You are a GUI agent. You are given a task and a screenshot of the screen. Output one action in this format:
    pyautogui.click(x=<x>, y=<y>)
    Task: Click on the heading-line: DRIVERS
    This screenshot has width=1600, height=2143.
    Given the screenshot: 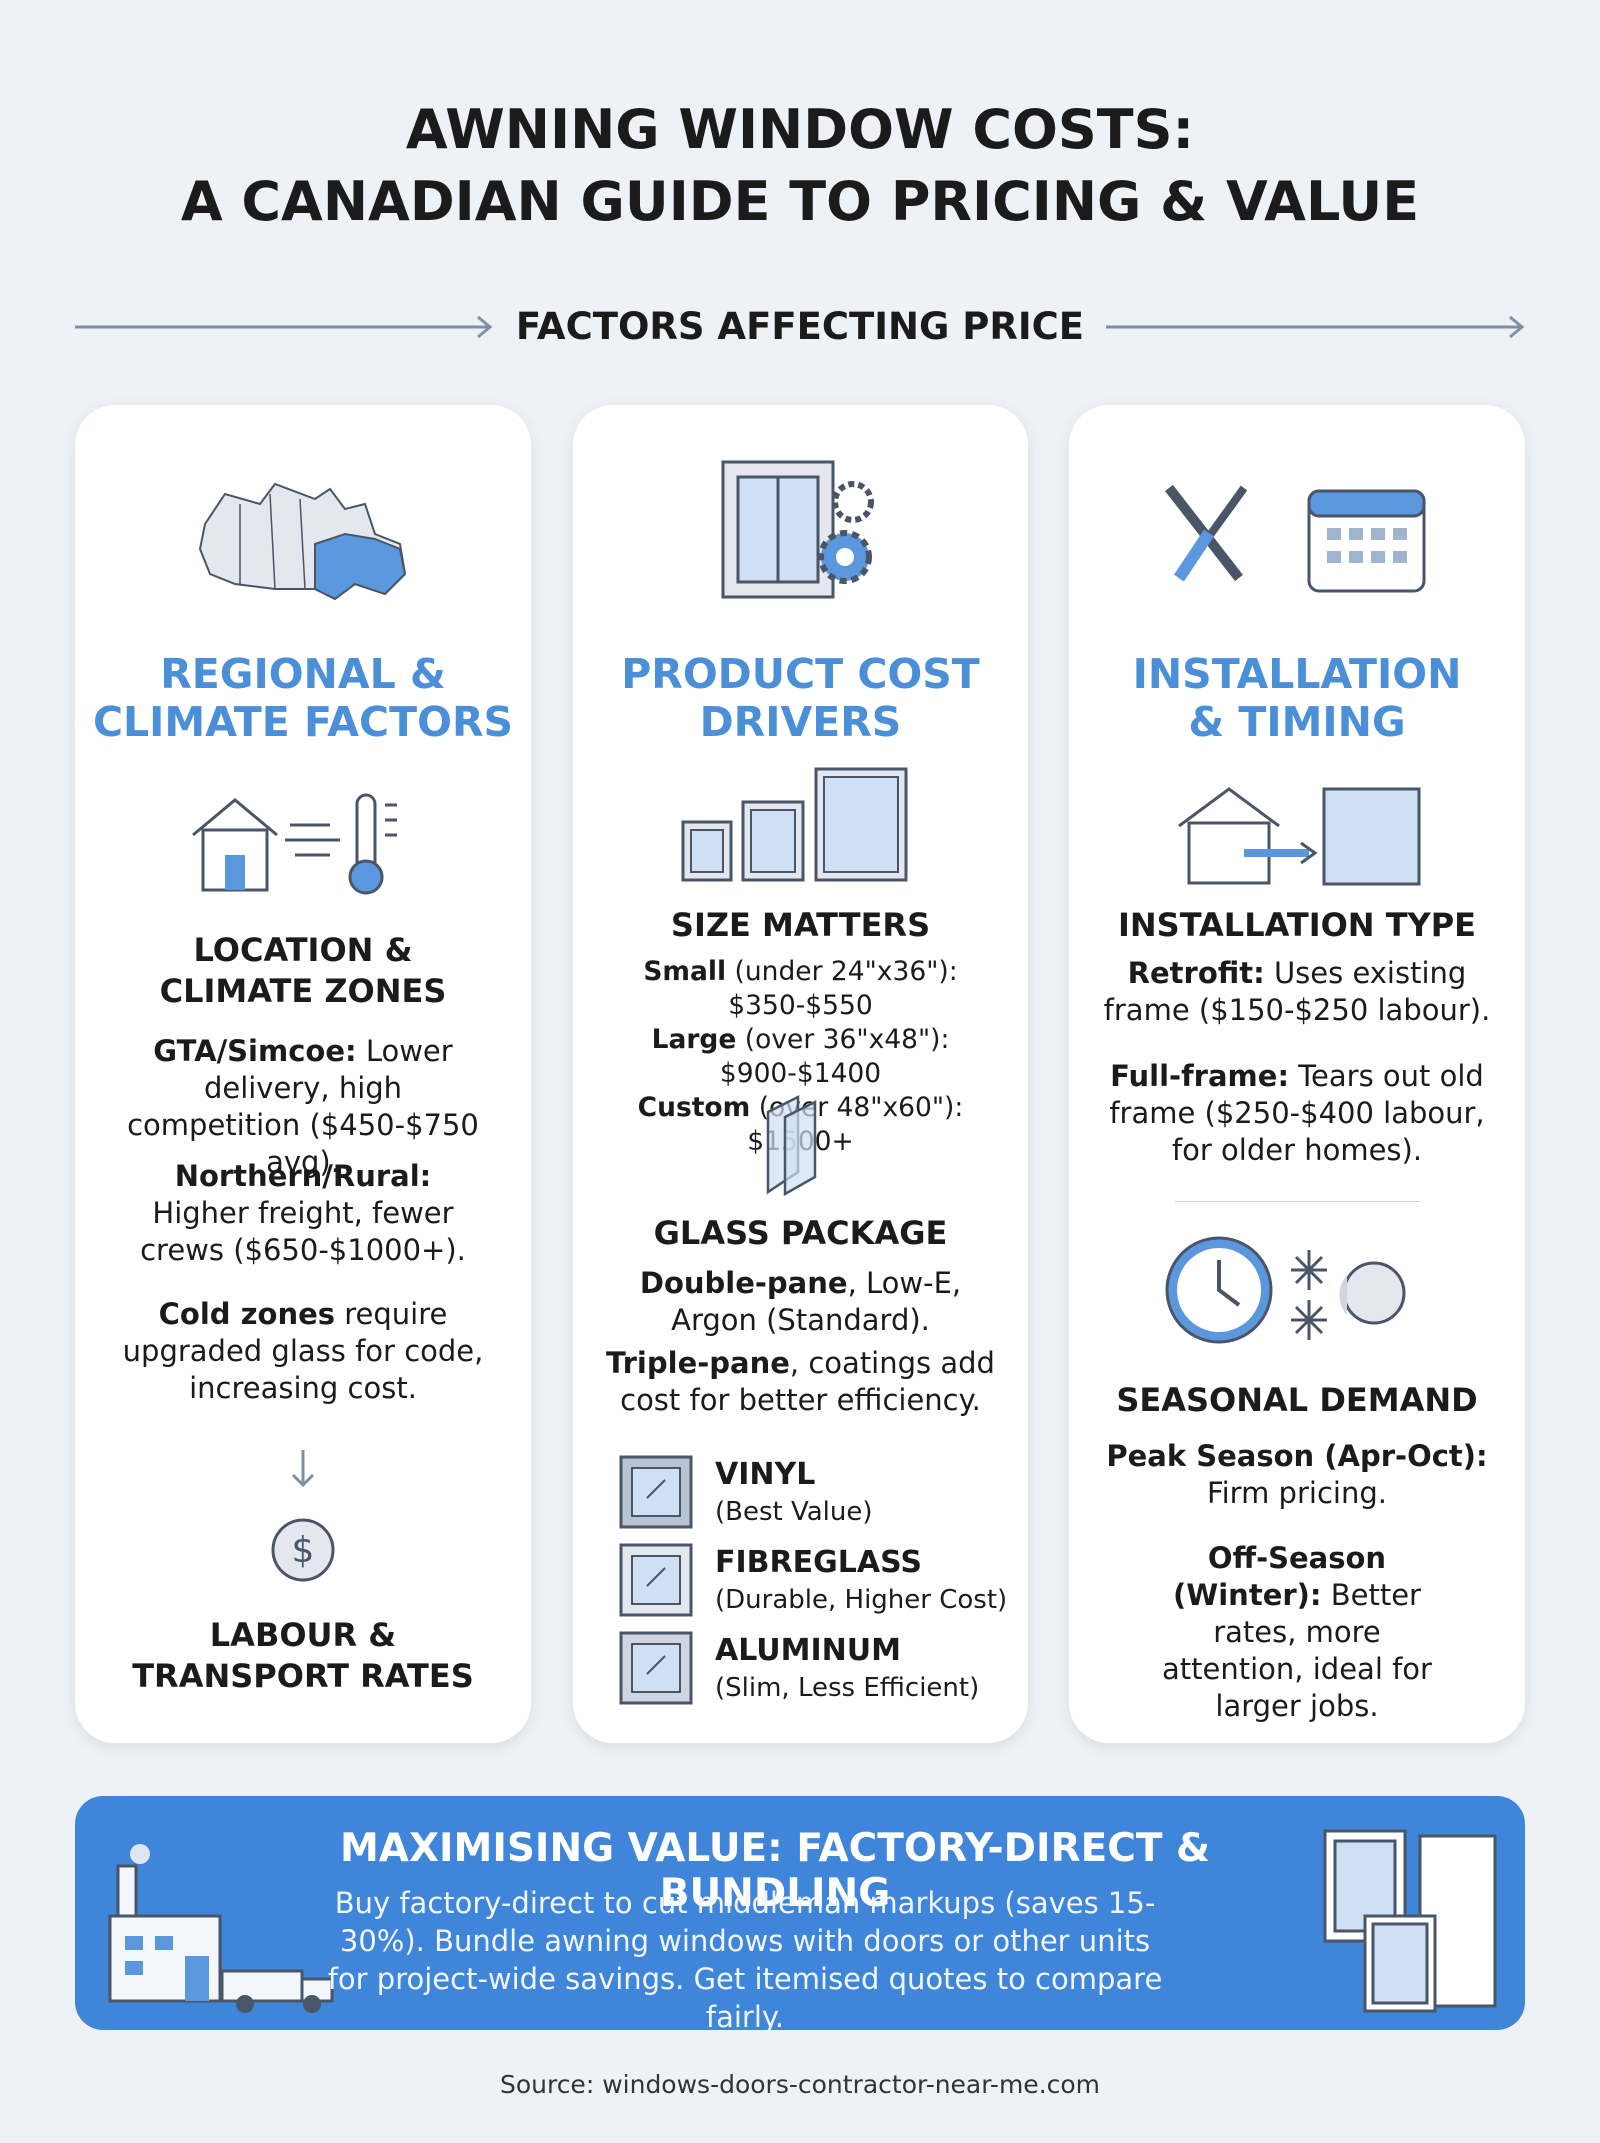 What is the action you would take?
    pyautogui.click(x=800, y=722)
    